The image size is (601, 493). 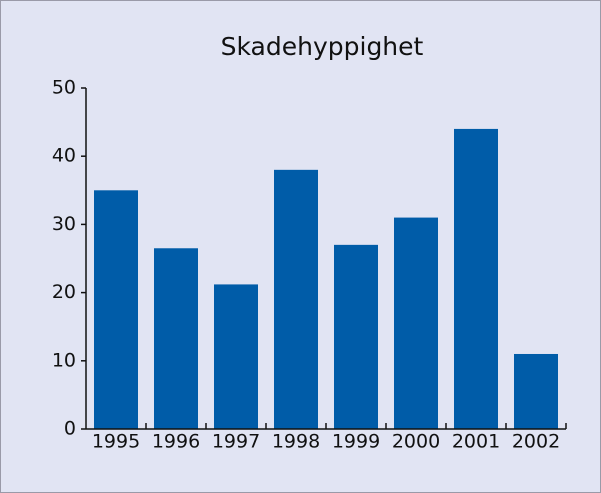 What do you see at coordinates (176, 442) in the screenshot?
I see `x-tick-label: 1996` at bounding box center [176, 442].